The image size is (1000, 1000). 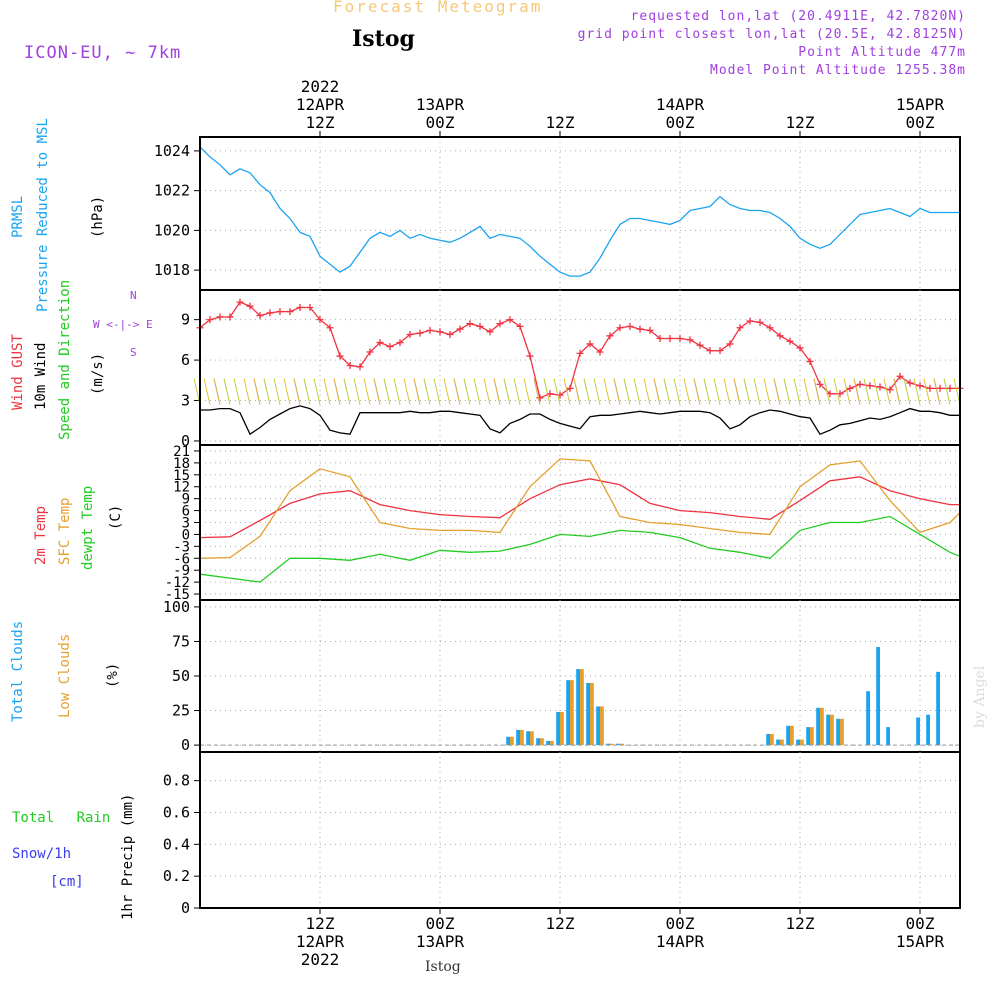 I want to click on bottom-time-label-5-1: 15APR, so click(x=920, y=941).